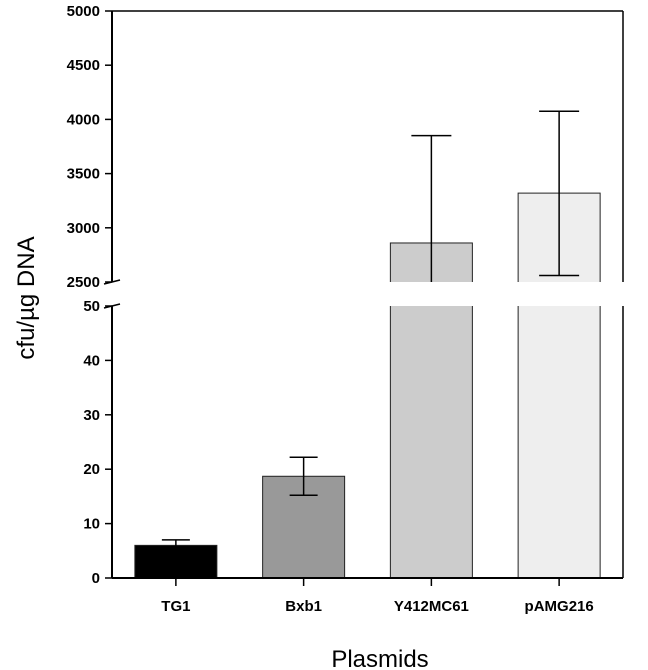 The width and height of the screenshot is (648, 670). I want to click on error-bar-tg1, so click(175, 545).